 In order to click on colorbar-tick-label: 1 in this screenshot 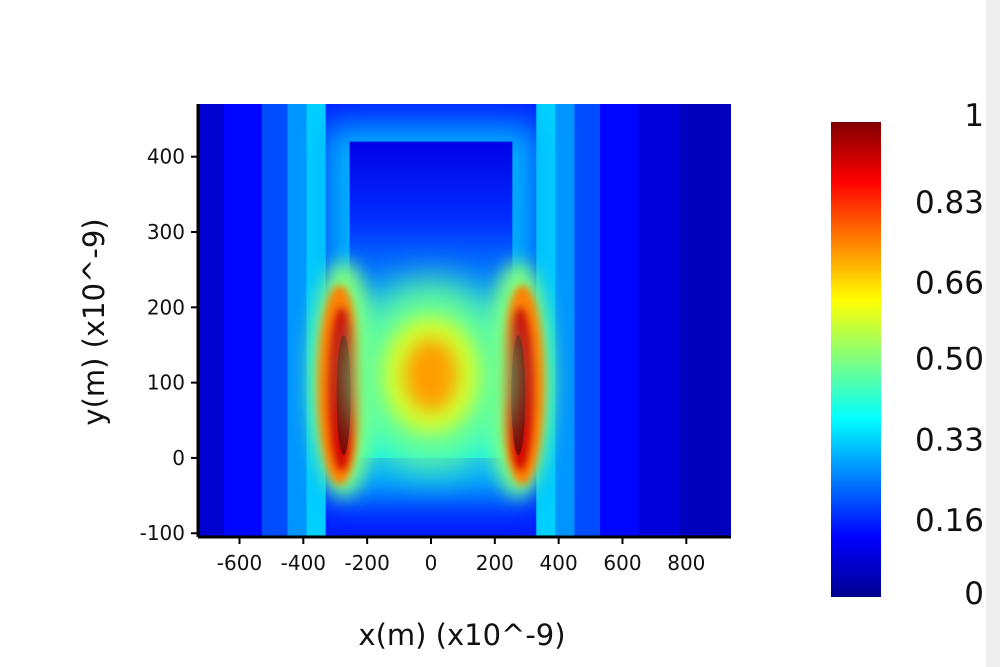, I will do `click(974, 116)`.